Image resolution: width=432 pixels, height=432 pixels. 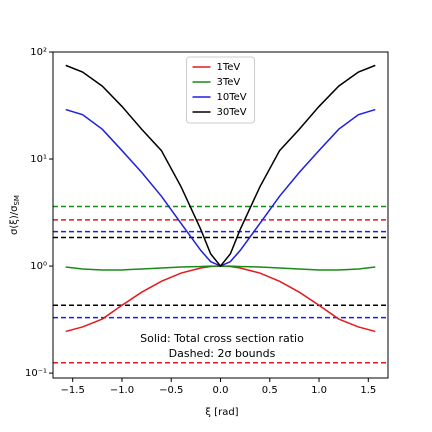 What do you see at coordinates (229, 82) in the screenshot?
I see `legend-label: 3TeV` at bounding box center [229, 82].